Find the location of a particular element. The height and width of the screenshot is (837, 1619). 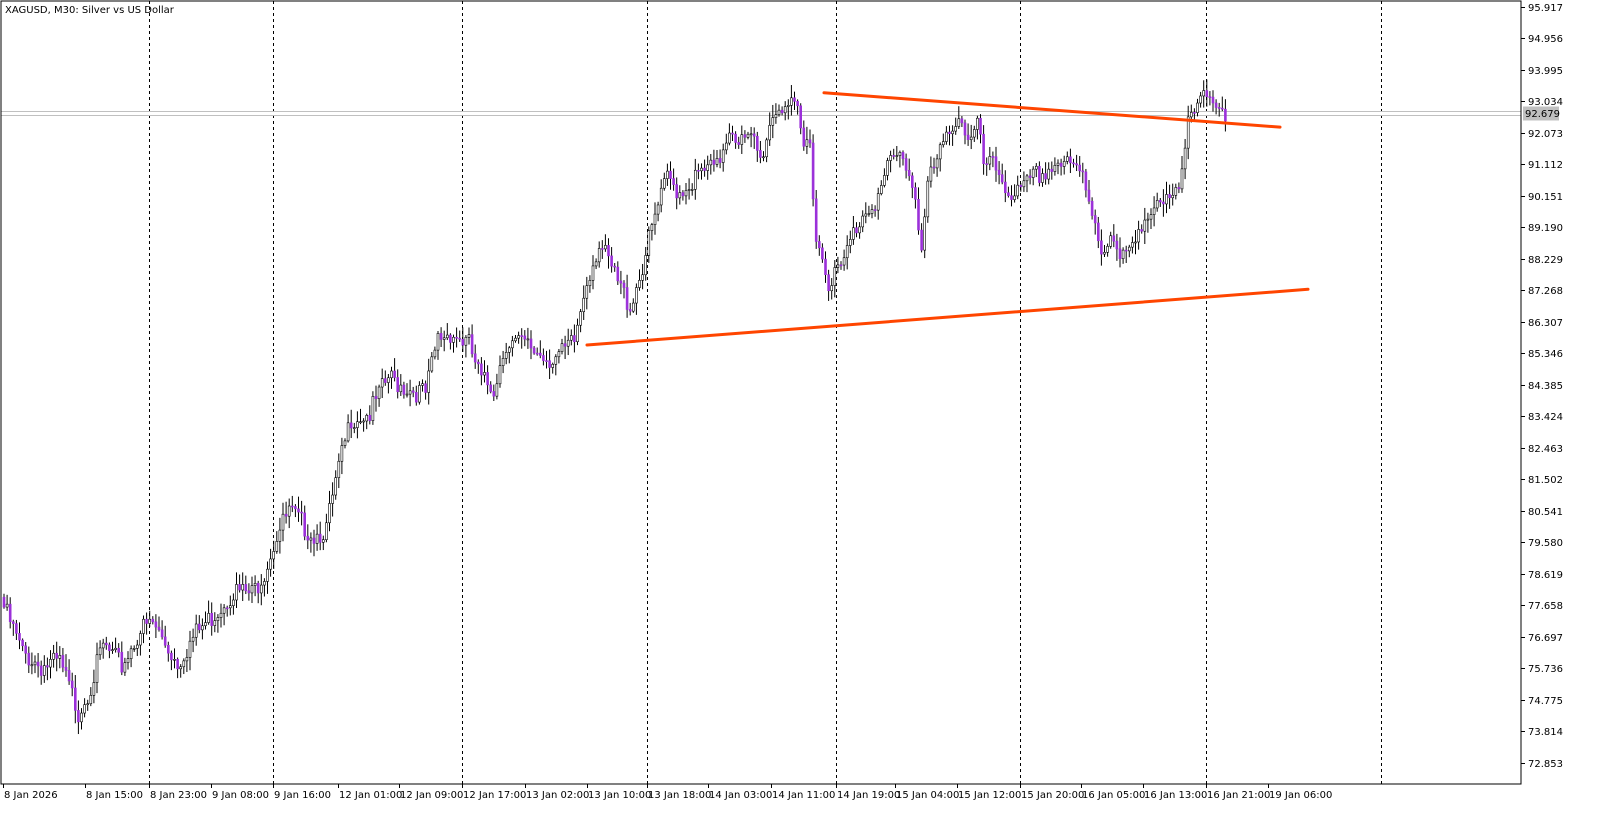

x-tick-label: 19 Jan 06:00 is located at coordinates (1300, 795).